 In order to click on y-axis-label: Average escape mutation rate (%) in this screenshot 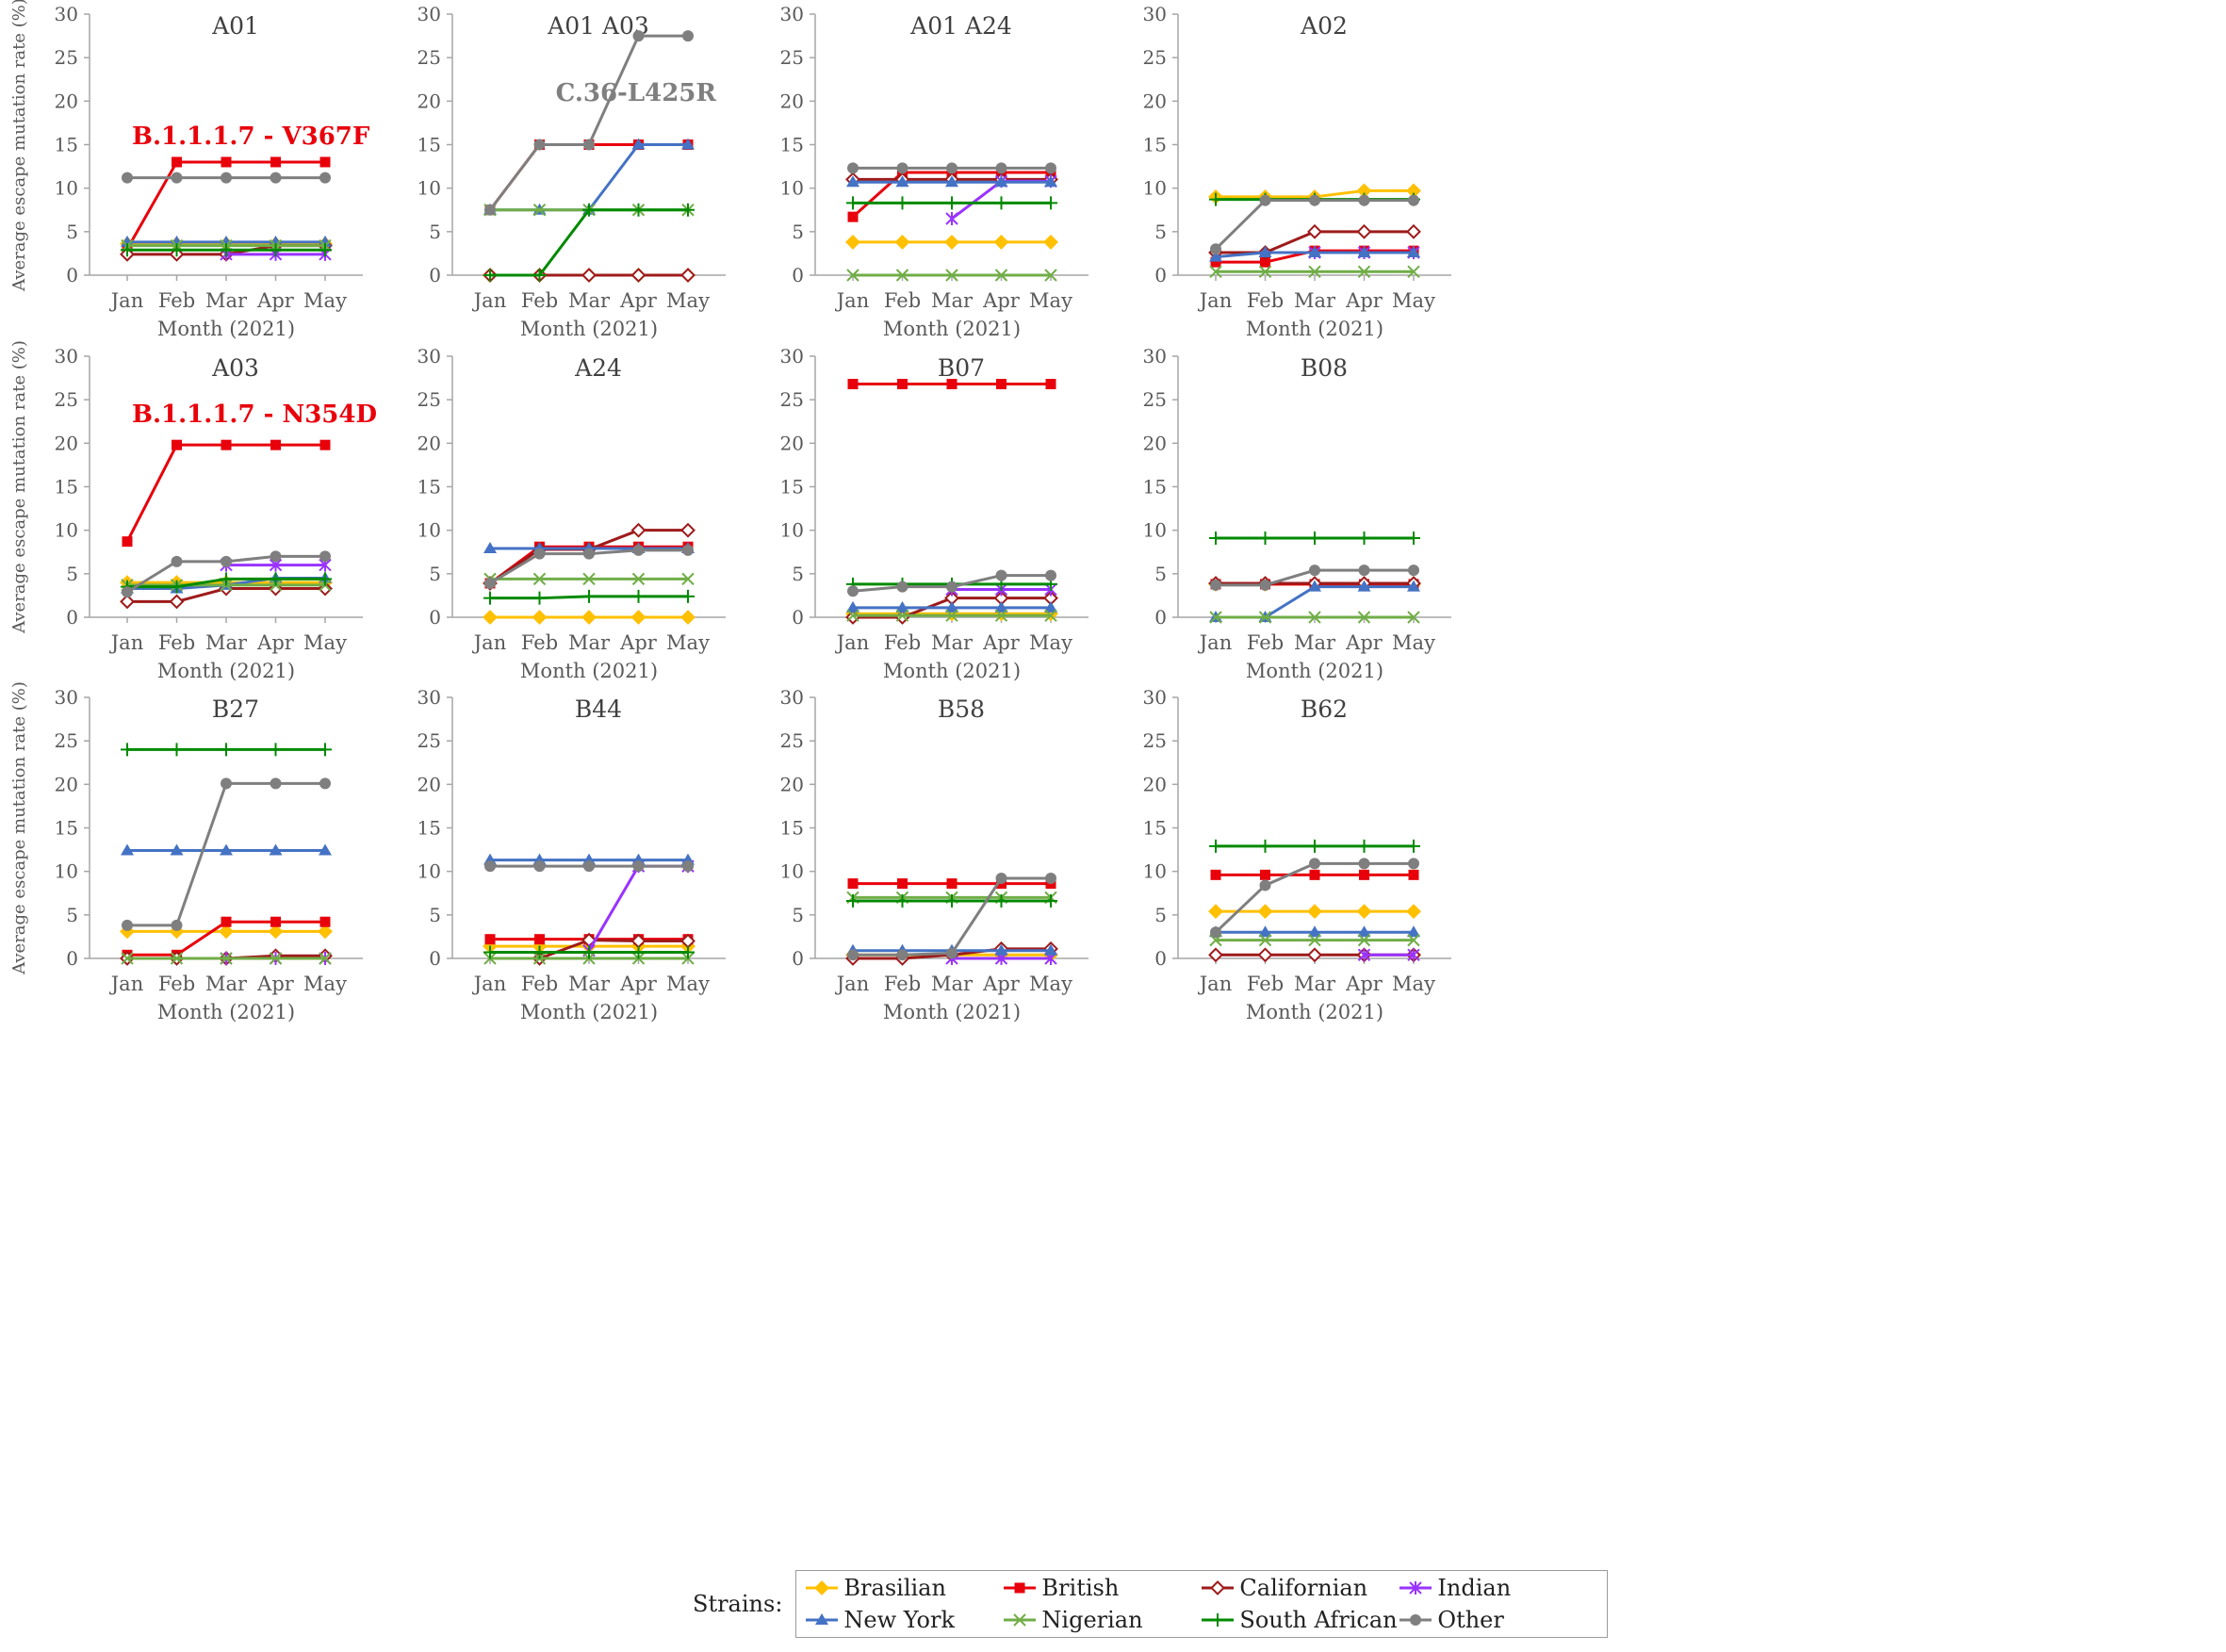, I will do `click(19, 487)`.